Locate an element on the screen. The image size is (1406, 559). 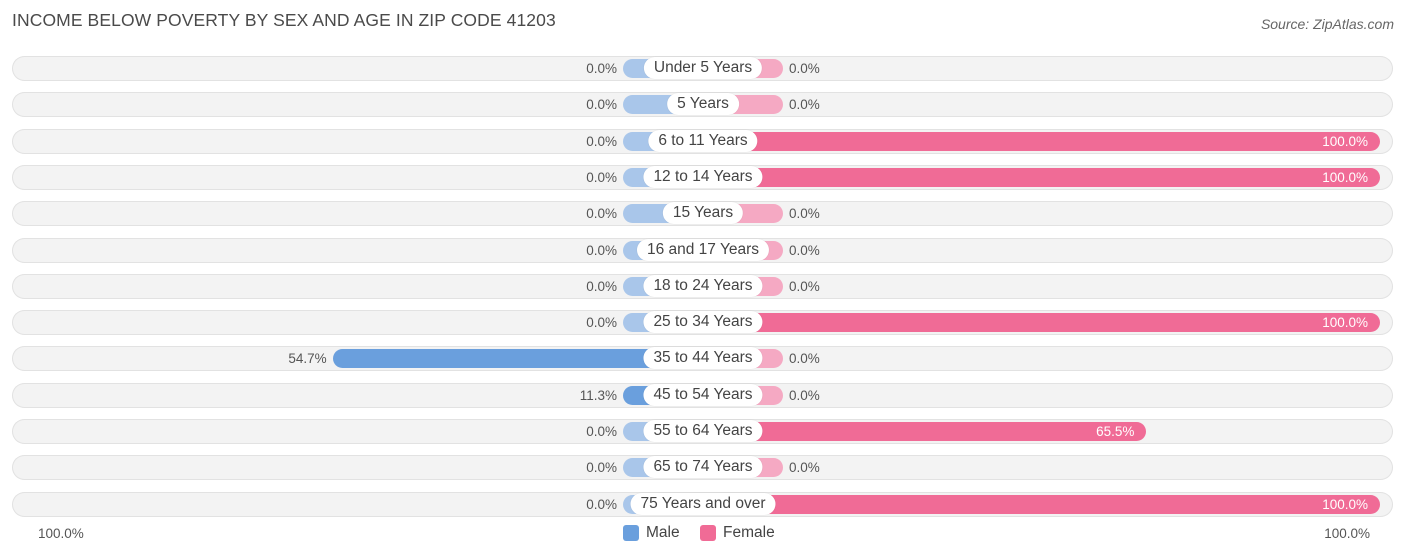
legend-item-male: Male is located at coordinates (651, 533).